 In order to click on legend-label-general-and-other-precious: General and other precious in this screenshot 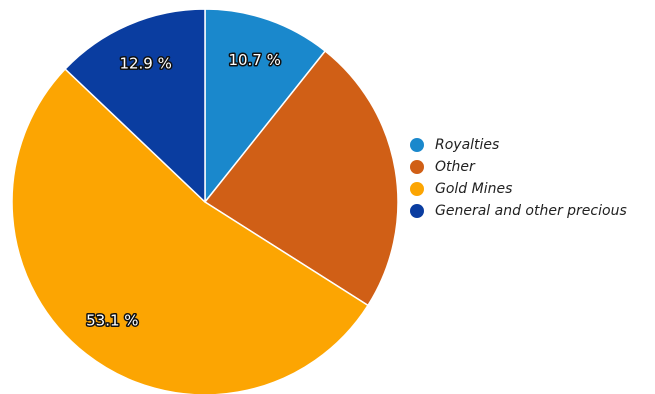, I will do `click(531, 211)`.